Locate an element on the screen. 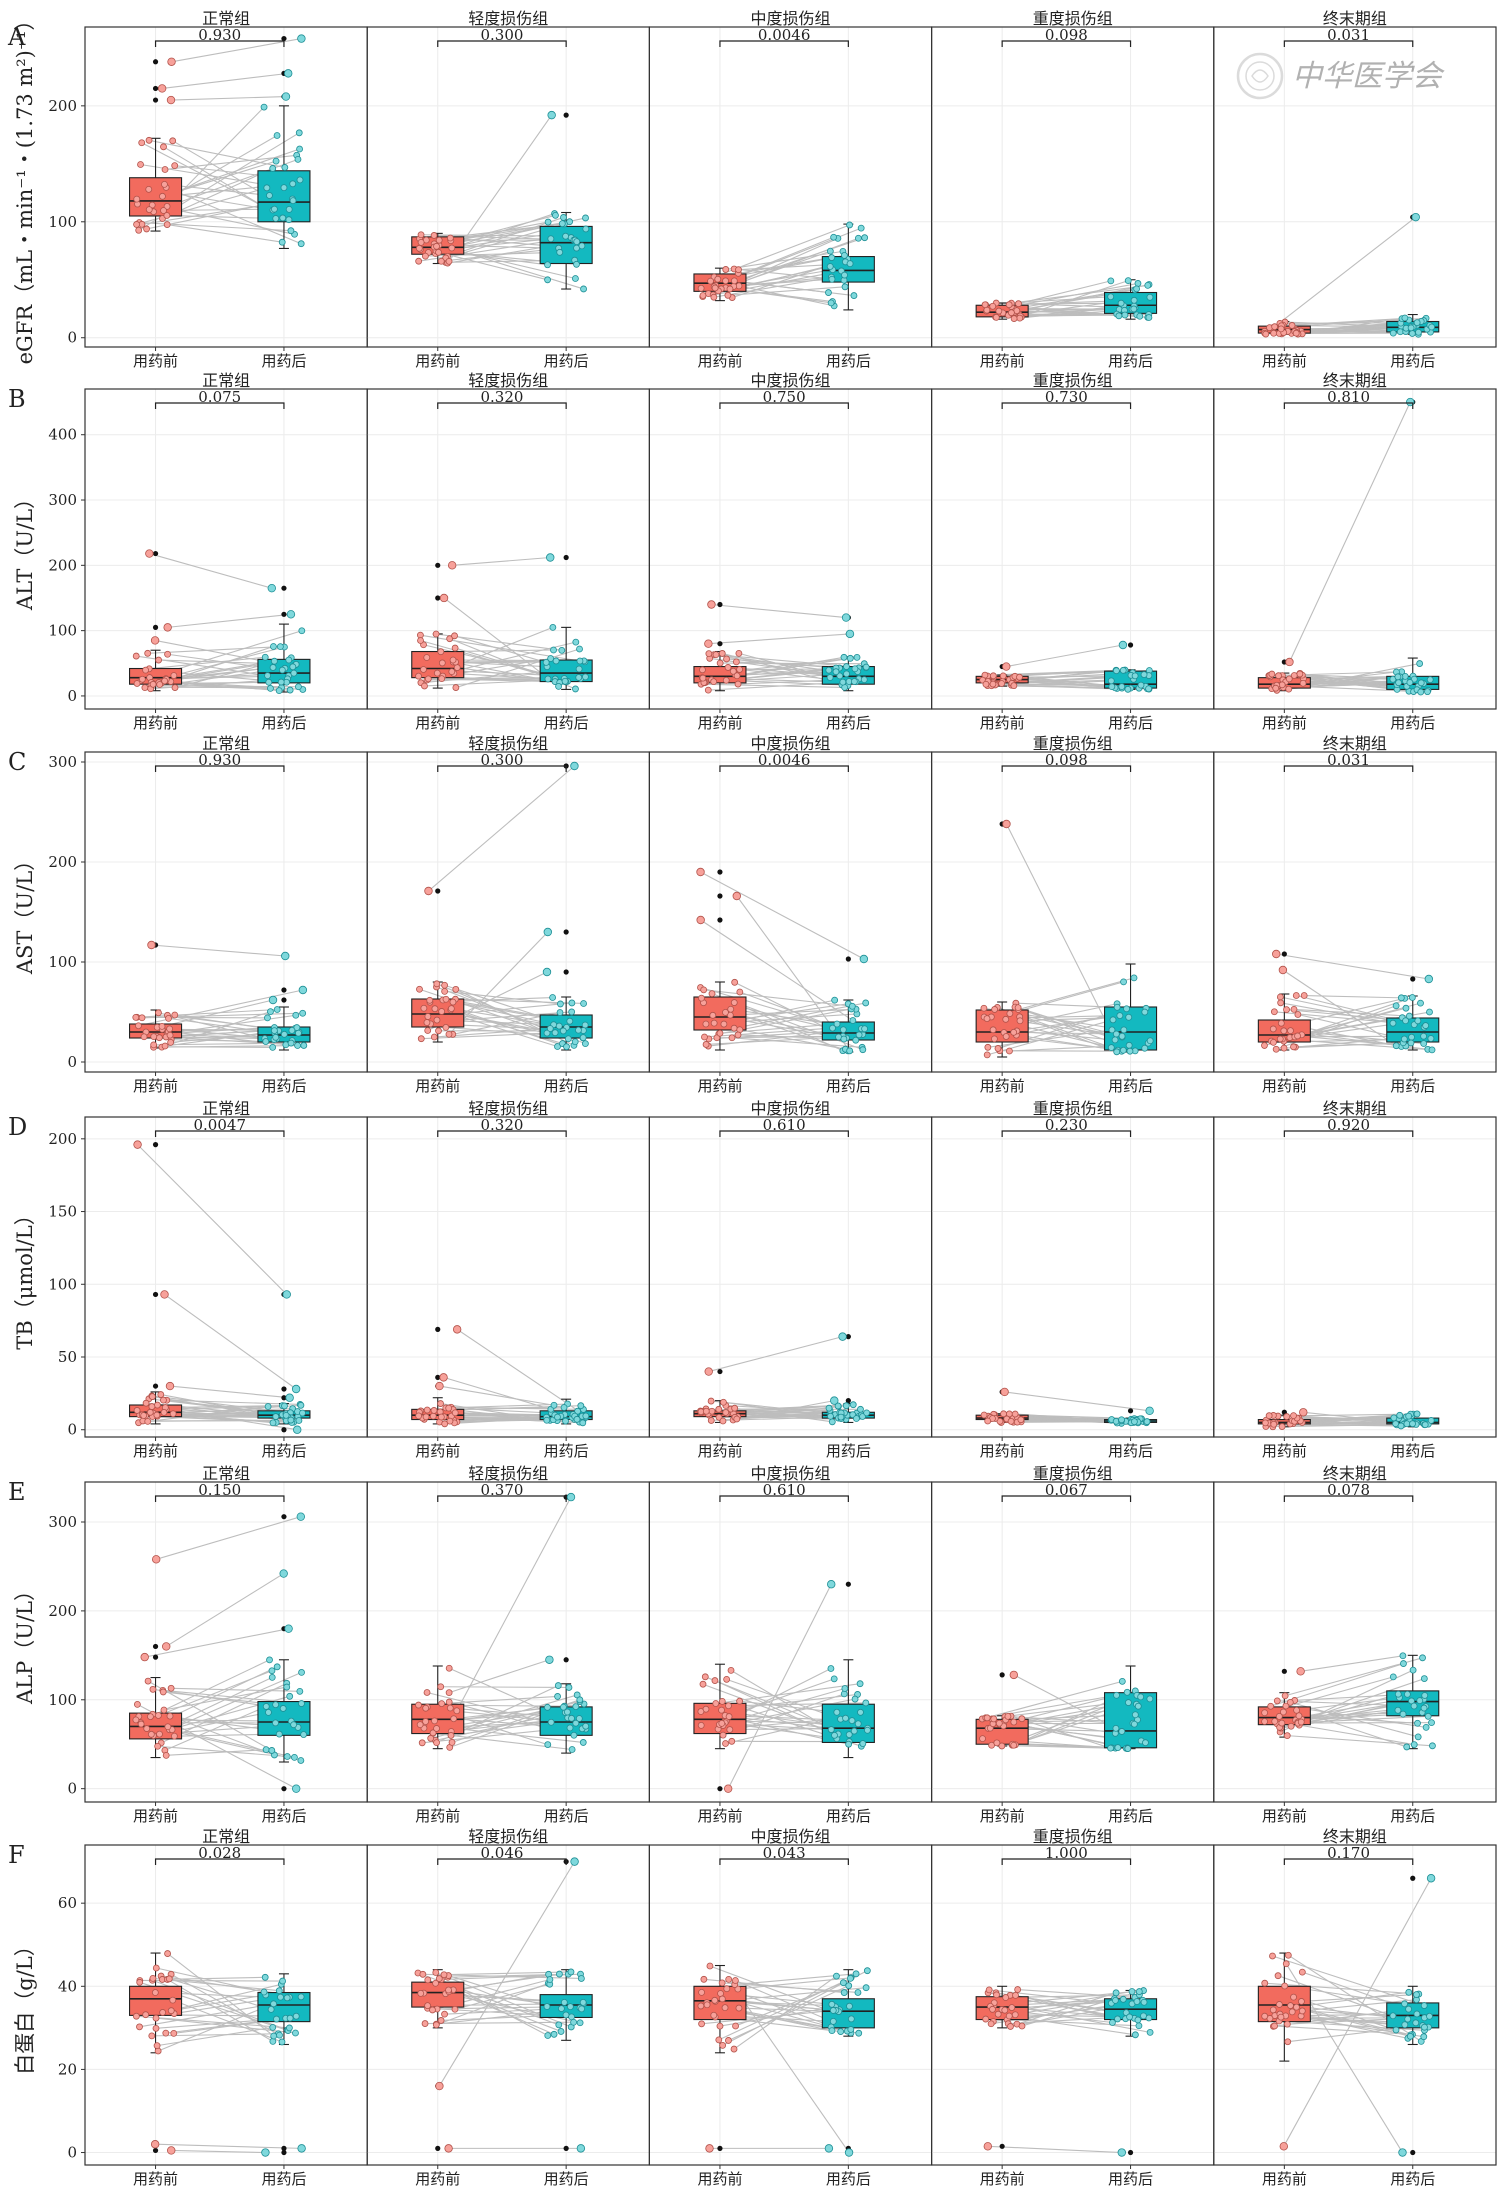  p-value-label: 0.078 is located at coordinates (1348, 1490).